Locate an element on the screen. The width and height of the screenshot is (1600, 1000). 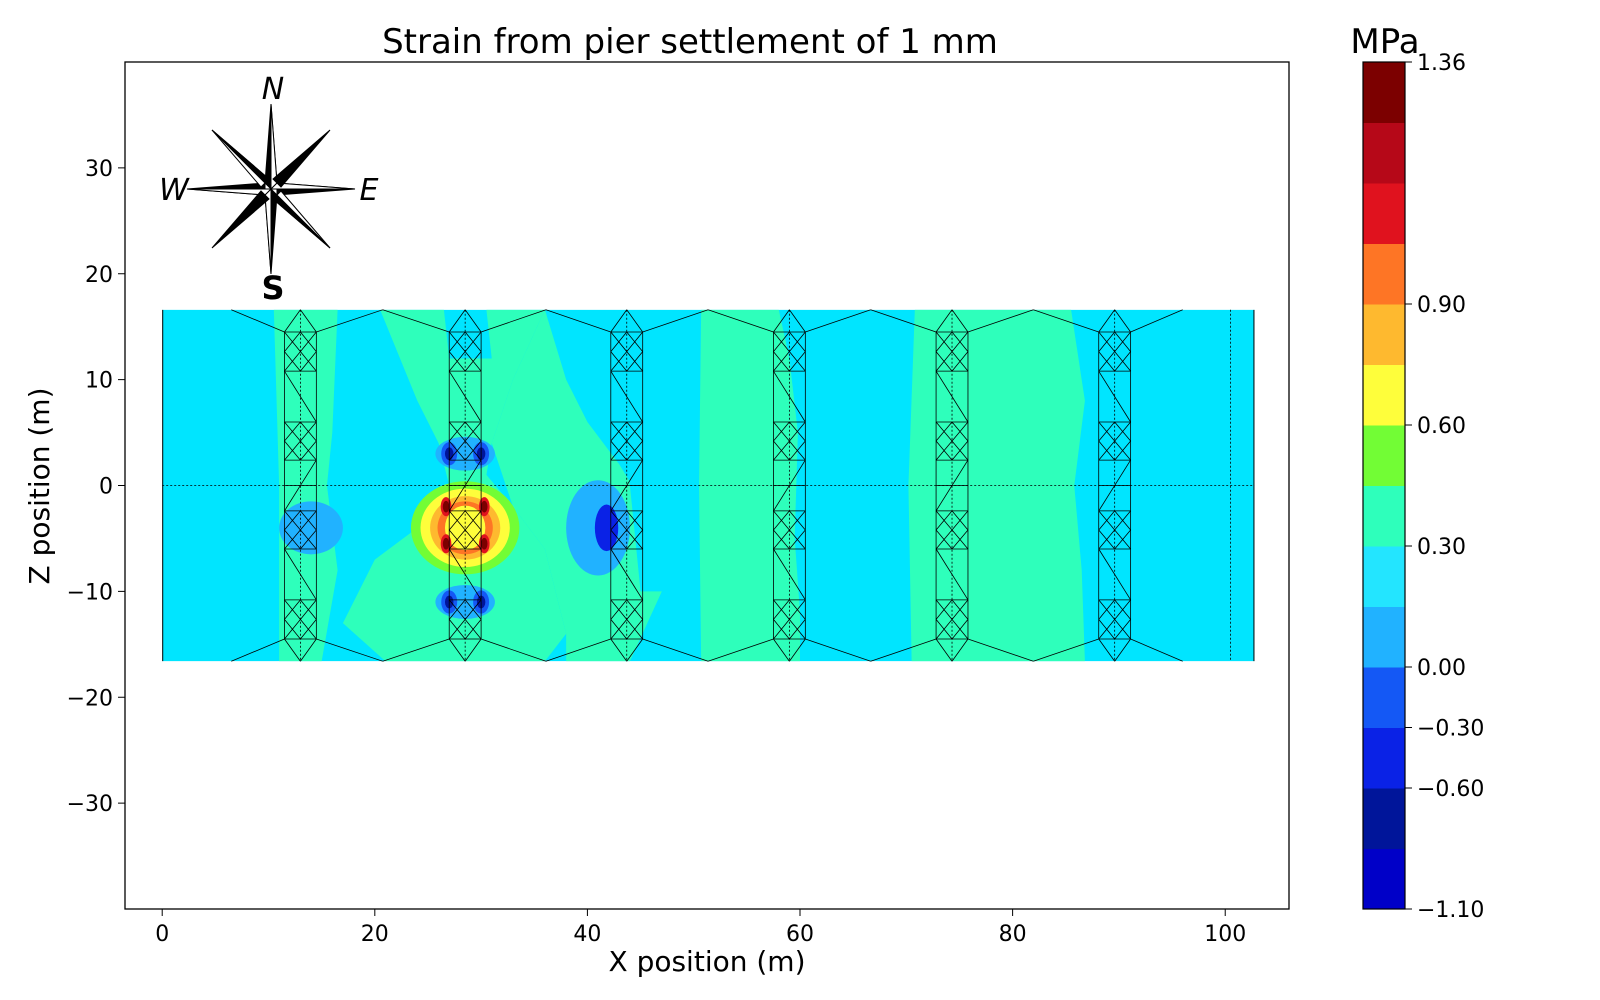
colorbar-tick-label: 0.60 is located at coordinates (1441, 426).